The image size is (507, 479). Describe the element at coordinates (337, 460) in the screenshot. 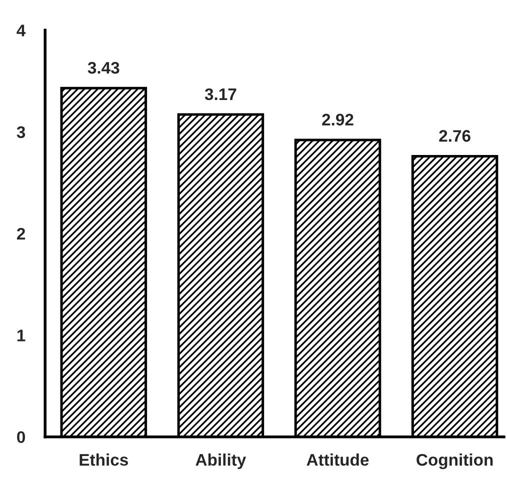

I see `x-tick-label: Attitude` at that location.